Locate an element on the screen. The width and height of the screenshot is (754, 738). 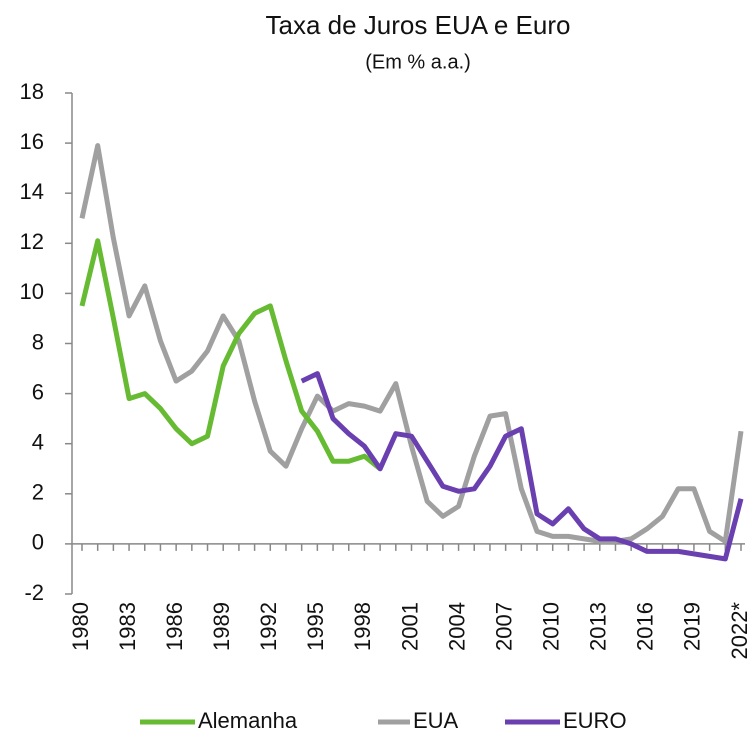
y-tick-label: 2 is located at coordinates (38, 492).